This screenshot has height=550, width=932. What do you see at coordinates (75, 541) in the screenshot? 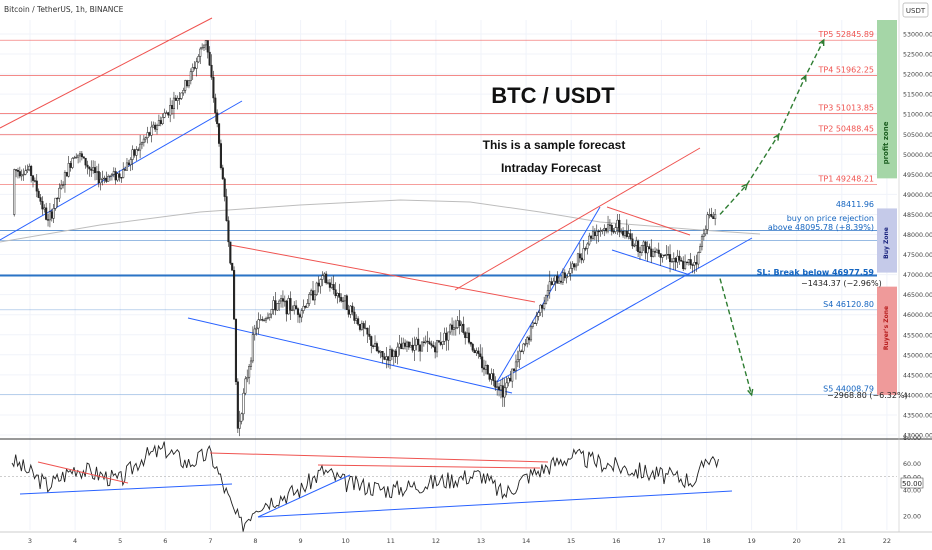
I see `time-tick-label: 4` at bounding box center [75, 541].